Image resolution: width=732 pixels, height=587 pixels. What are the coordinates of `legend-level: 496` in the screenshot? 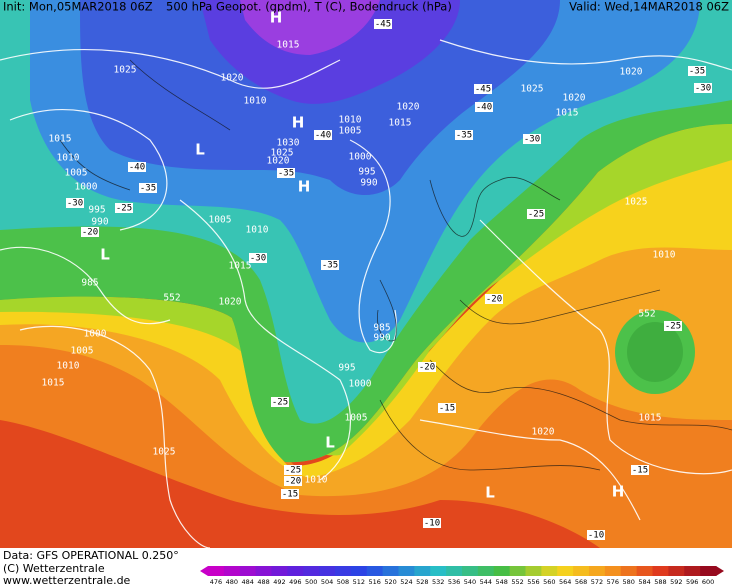 It's located at (295, 582).